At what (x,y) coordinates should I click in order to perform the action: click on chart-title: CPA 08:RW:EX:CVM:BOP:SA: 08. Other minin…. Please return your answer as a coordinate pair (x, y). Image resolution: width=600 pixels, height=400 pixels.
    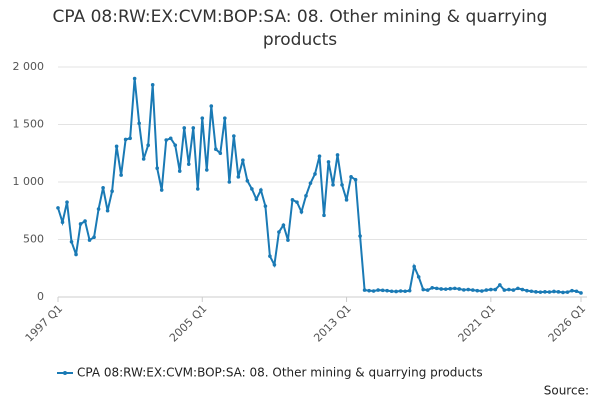
    Looking at the image, I should click on (300, 28).